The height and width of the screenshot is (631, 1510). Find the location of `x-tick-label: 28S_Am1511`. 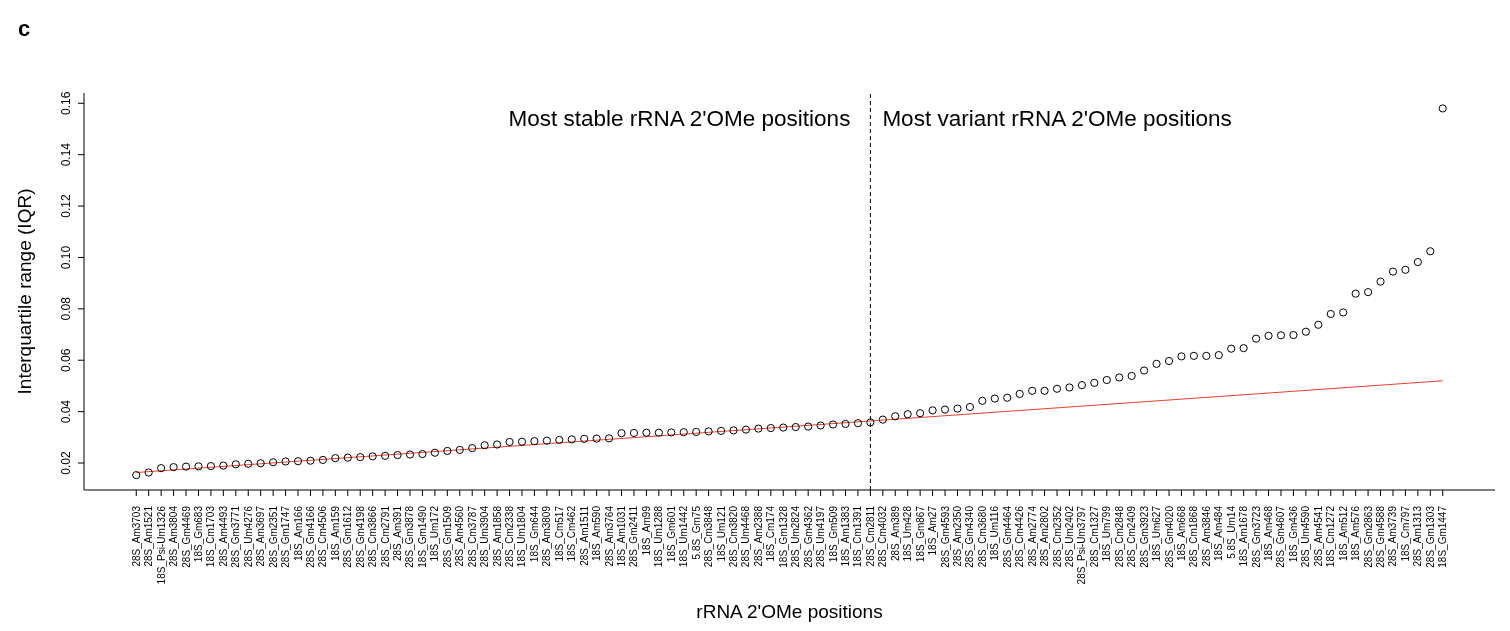

x-tick-label: 28S_Am1511 is located at coordinates (584, 535).